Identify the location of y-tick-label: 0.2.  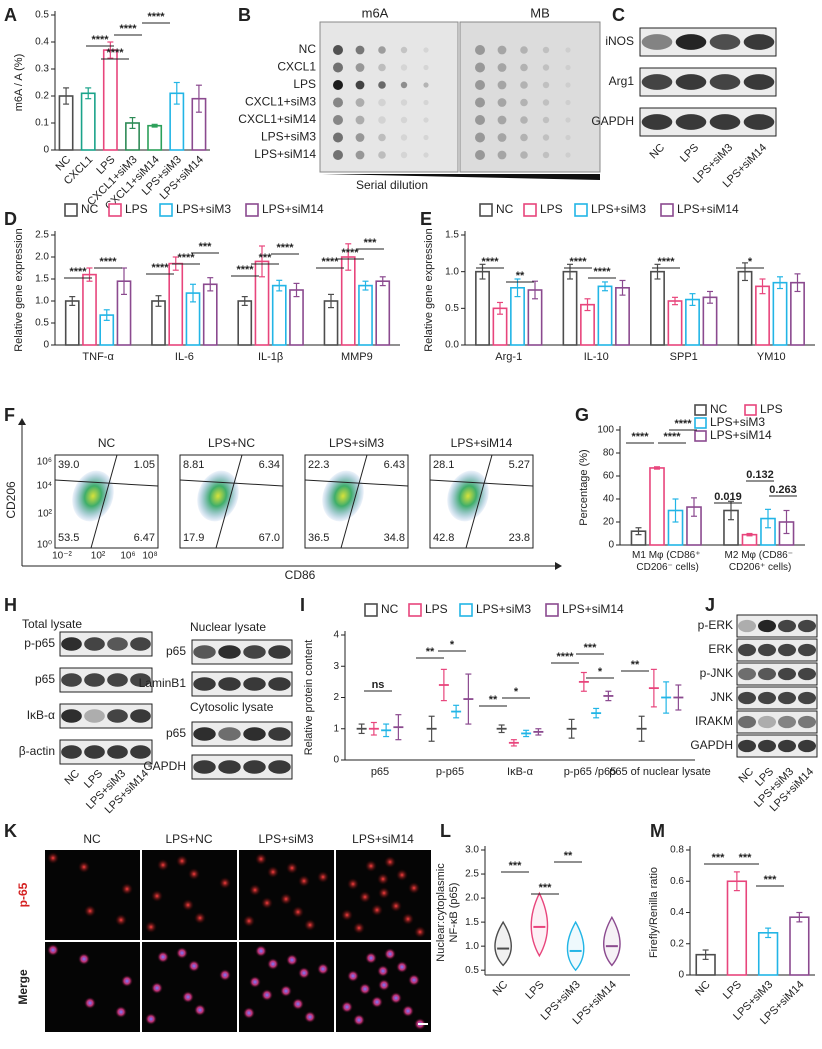
(677, 943).